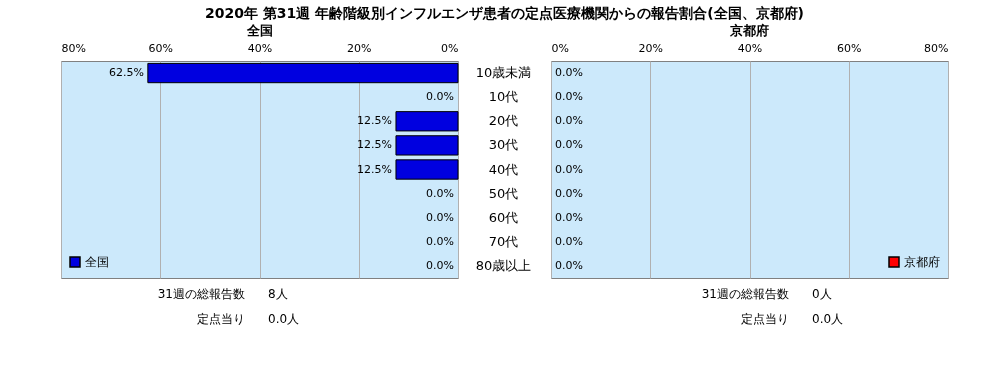 The height and width of the screenshot is (365, 1006). I want to click on y-tick-label: 70代, so click(503, 241).